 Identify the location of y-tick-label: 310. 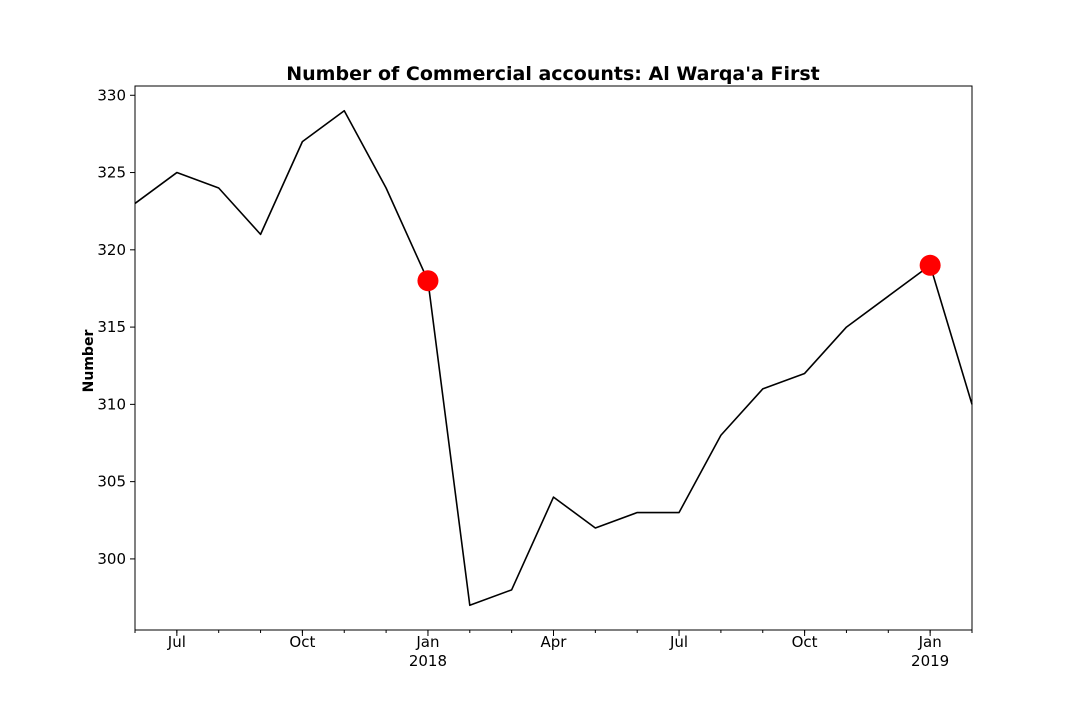
(111, 404).